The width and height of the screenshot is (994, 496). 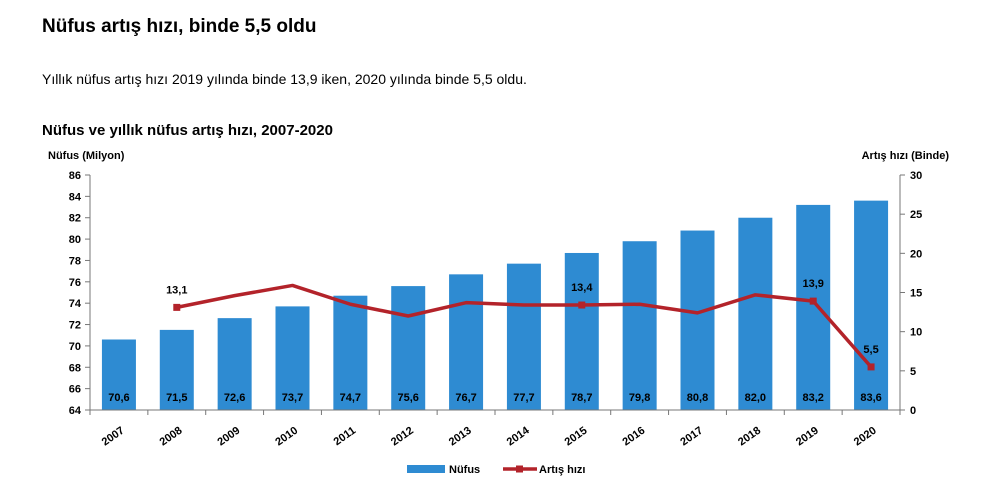 What do you see at coordinates (292, 398) in the screenshot?
I see `bar-value-label: 73,7` at bounding box center [292, 398].